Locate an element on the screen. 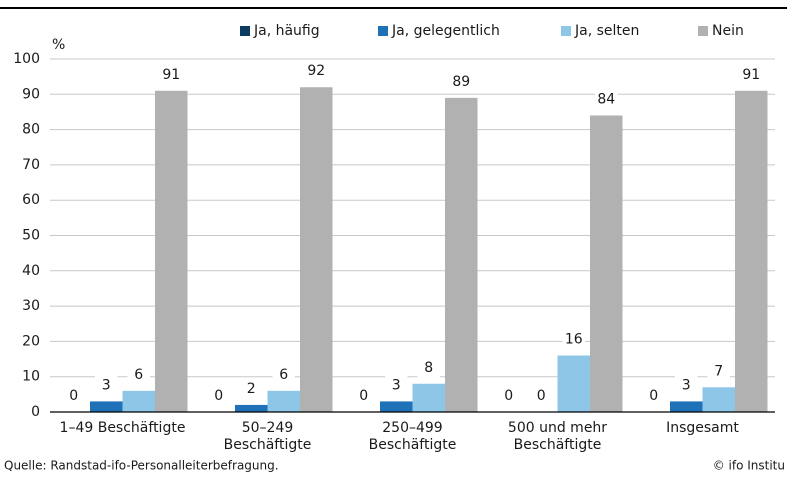 This screenshot has width=787, height=477. value-label: 89 is located at coordinates (461, 82).